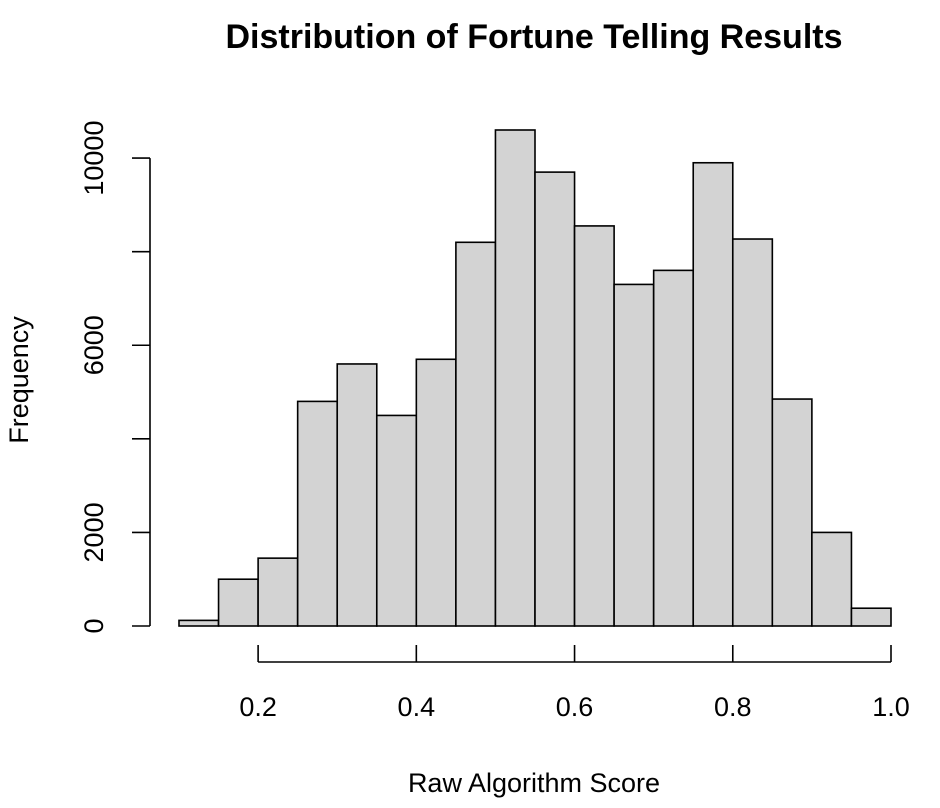 This screenshot has height=808, width=940. I want to click on y-tick-label: 10000, so click(94, 158).